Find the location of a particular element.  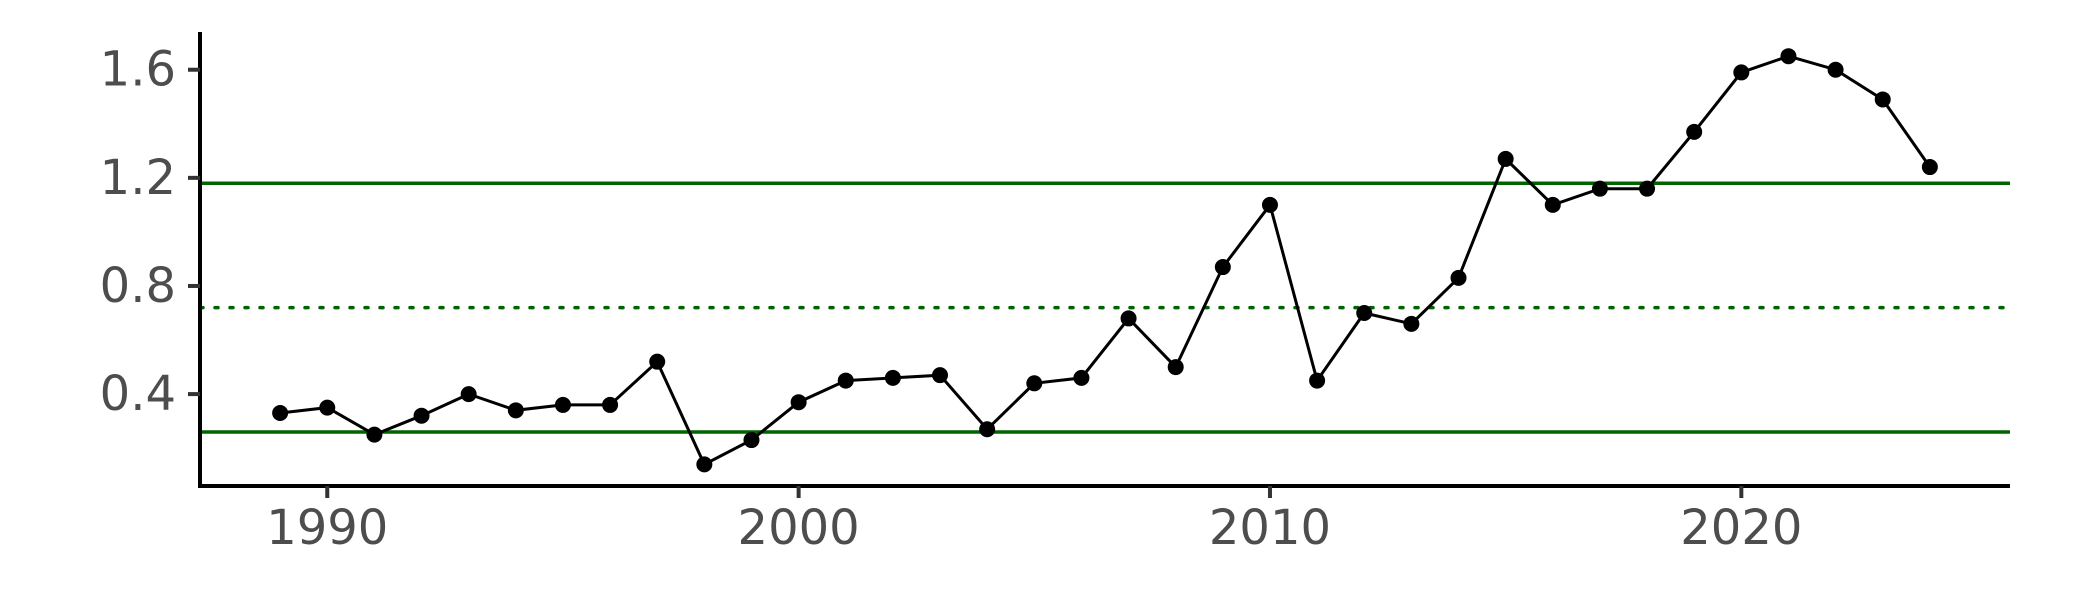

x-tick-label: 1990 is located at coordinates (327, 528).